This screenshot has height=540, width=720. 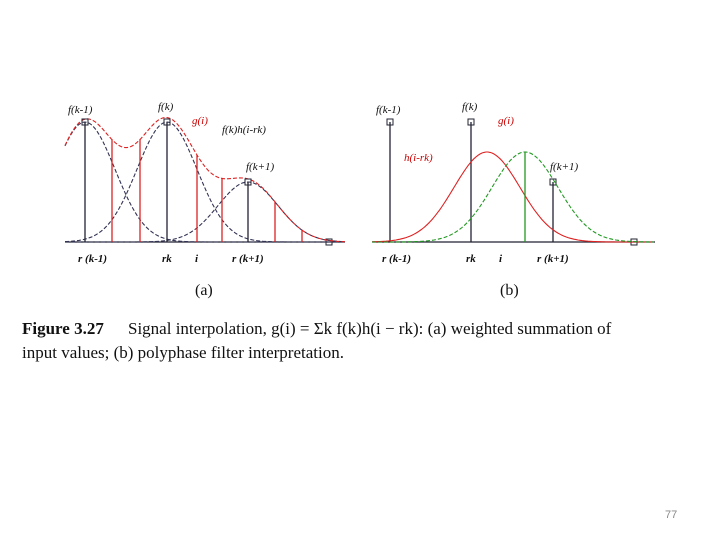 I want to click on shifted-filter-curve, so click(x=513, y=197).